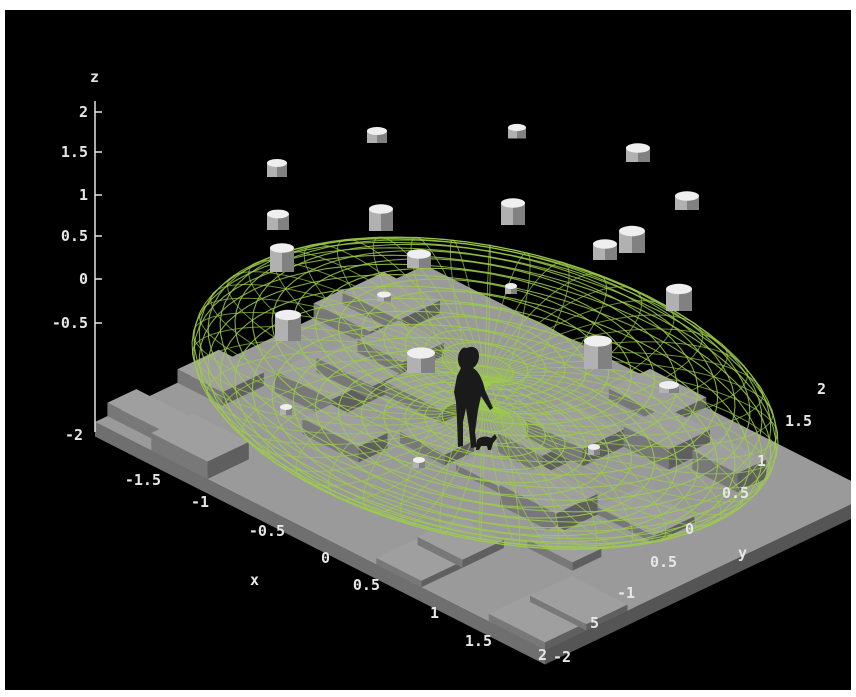 This screenshot has height=697, width=856. Describe the element at coordinates (74, 236) in the screenshot. I see `z-tick-label: 0.5` at that location.